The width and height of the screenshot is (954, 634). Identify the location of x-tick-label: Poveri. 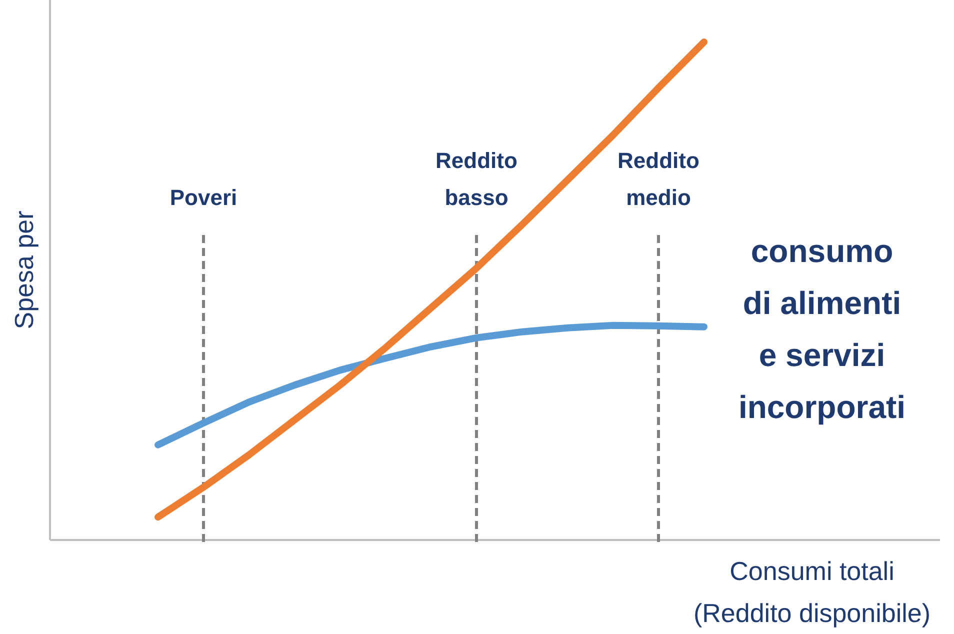
(204, 197).